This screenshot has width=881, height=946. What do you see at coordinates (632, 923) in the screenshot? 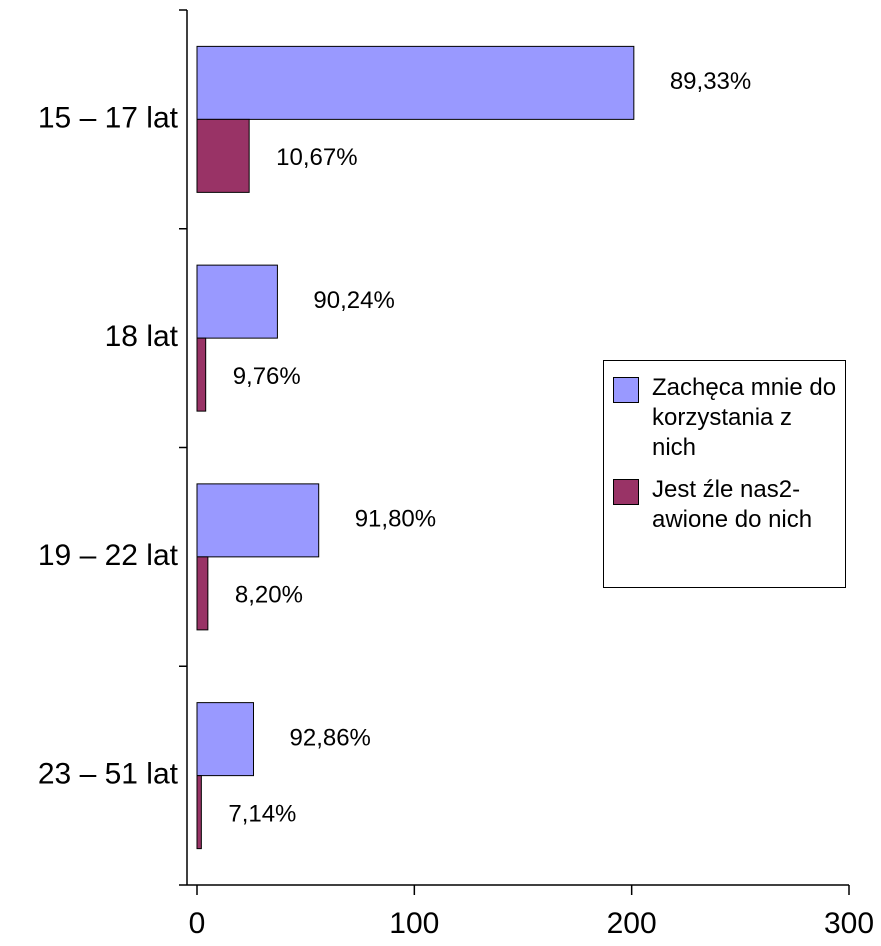
I see `x-tick-label: 200` at bounding box center [632, 923].